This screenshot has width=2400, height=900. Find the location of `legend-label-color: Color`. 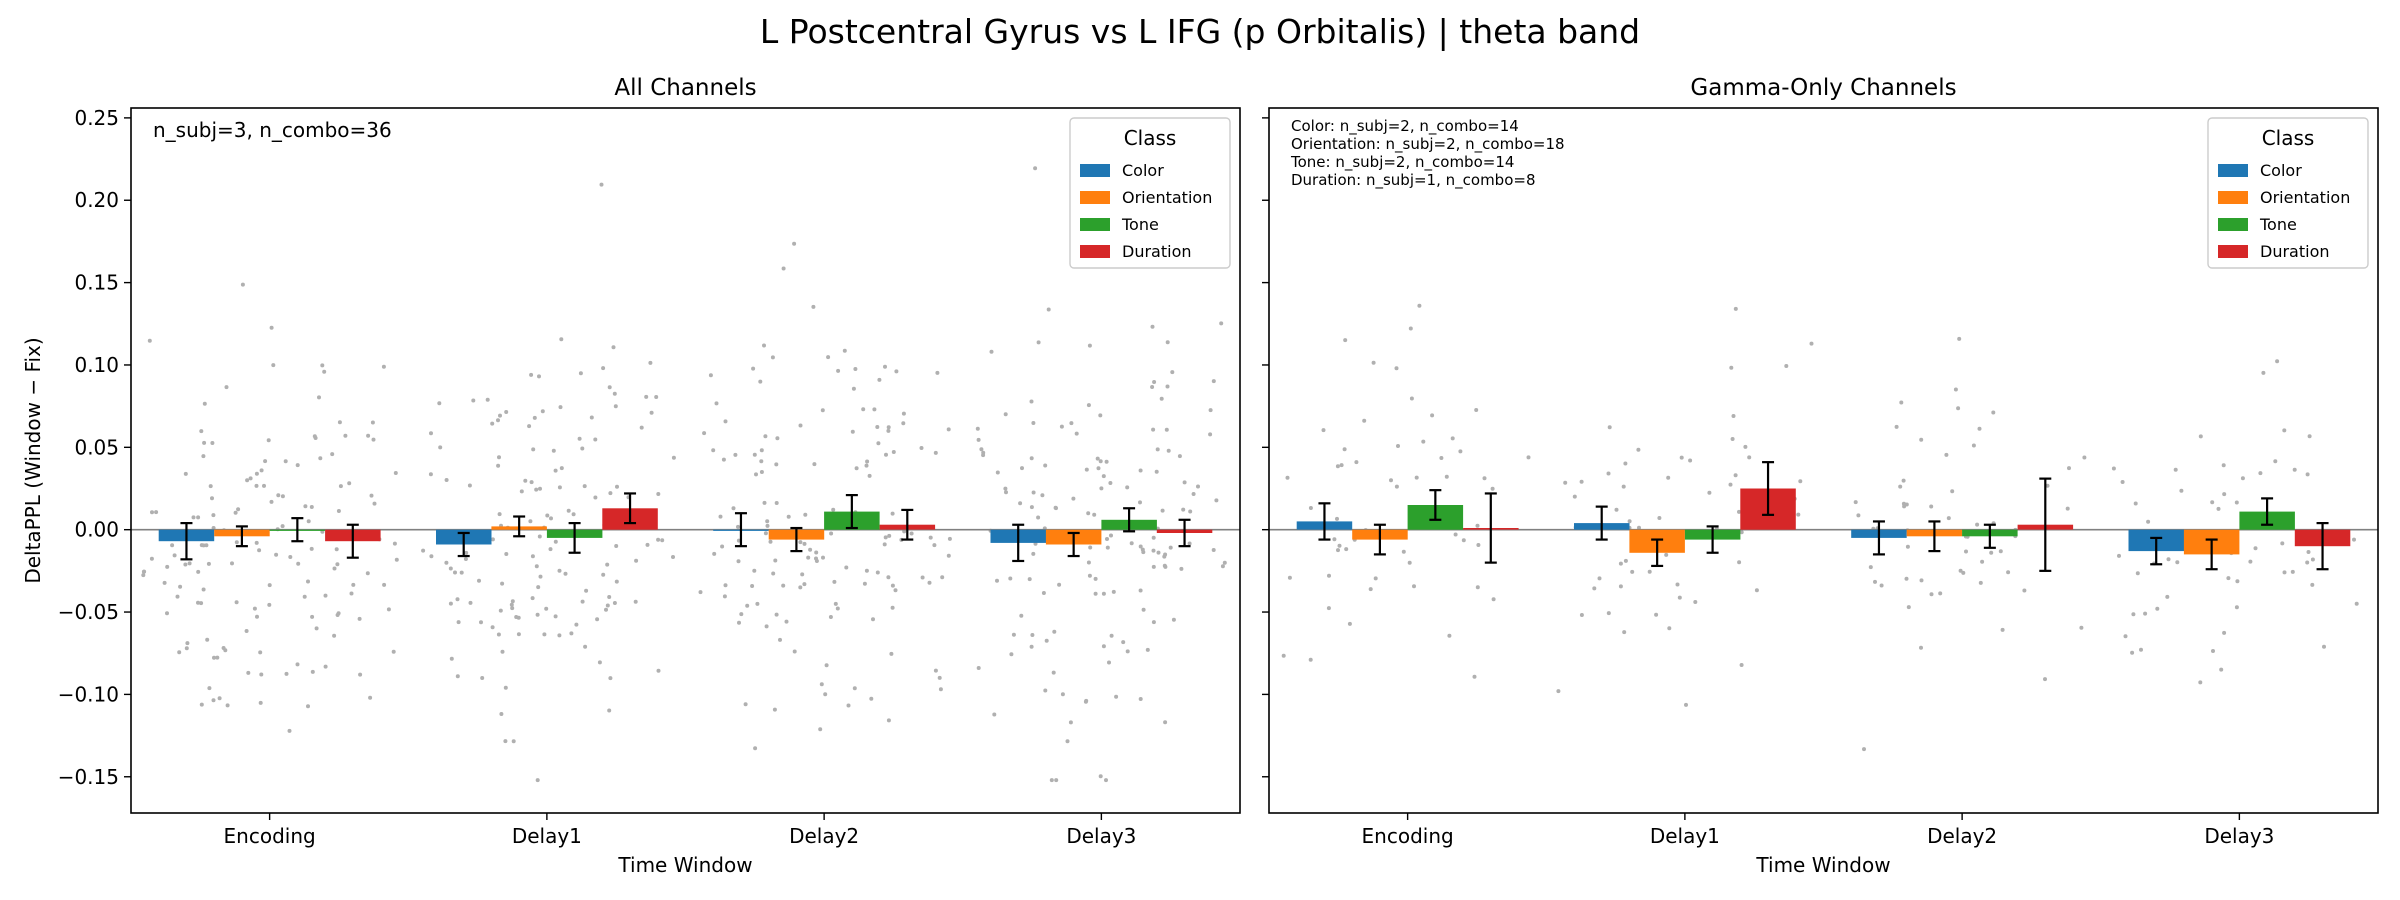

legend-label-color: Color is located at coordinates (2281, 170).